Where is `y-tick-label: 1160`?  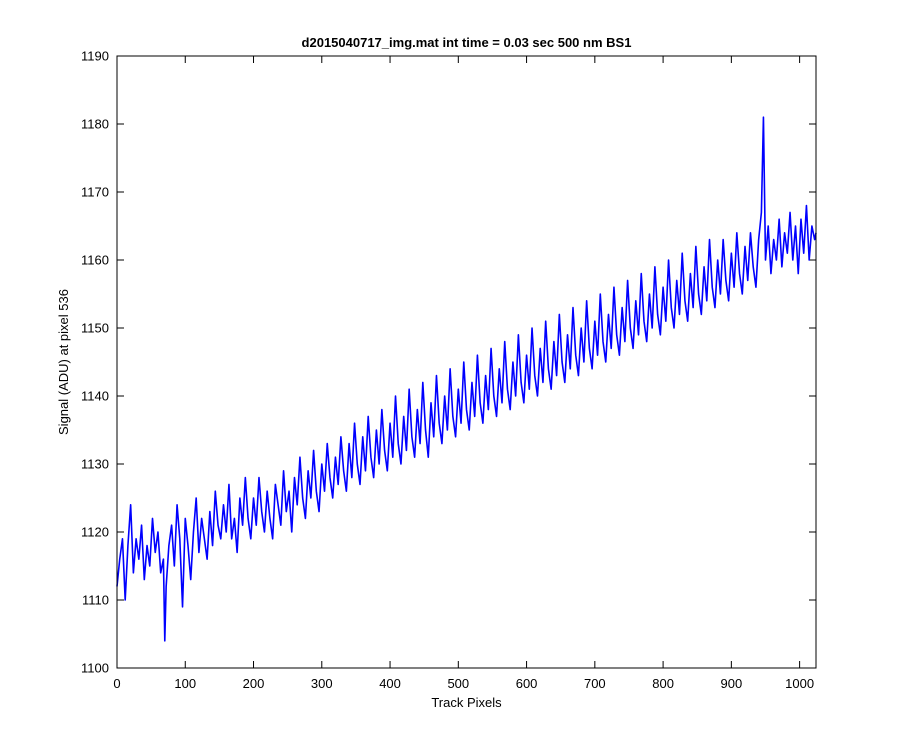
y-tick-label: 1160 is located at coordinates (95, 260).